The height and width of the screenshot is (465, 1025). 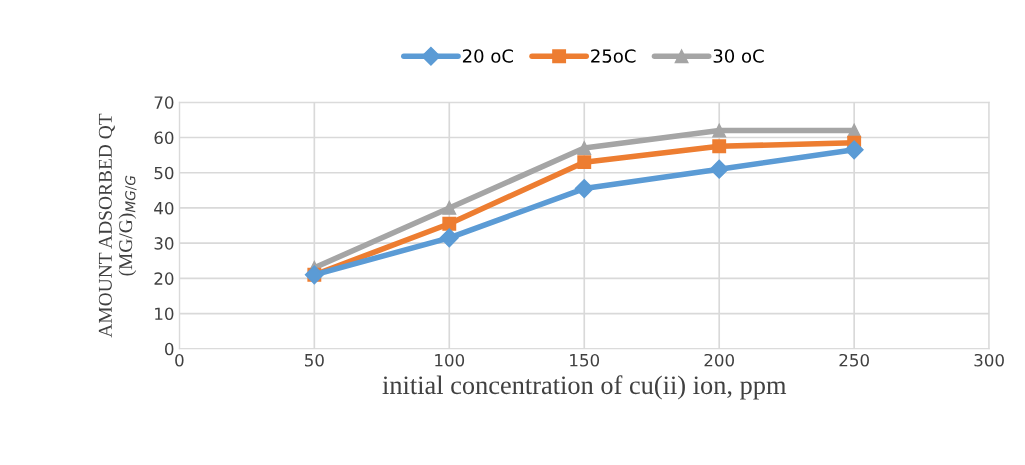 What do you see at coordinates (164, 173) in the screenshot?
I see `y-tick-label: 50` at bounding box center [164, 173].